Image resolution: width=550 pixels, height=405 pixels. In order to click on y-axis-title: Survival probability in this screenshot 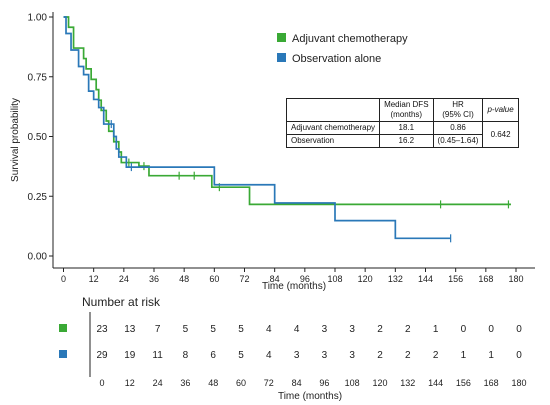, I will do `click(15, 140)`.